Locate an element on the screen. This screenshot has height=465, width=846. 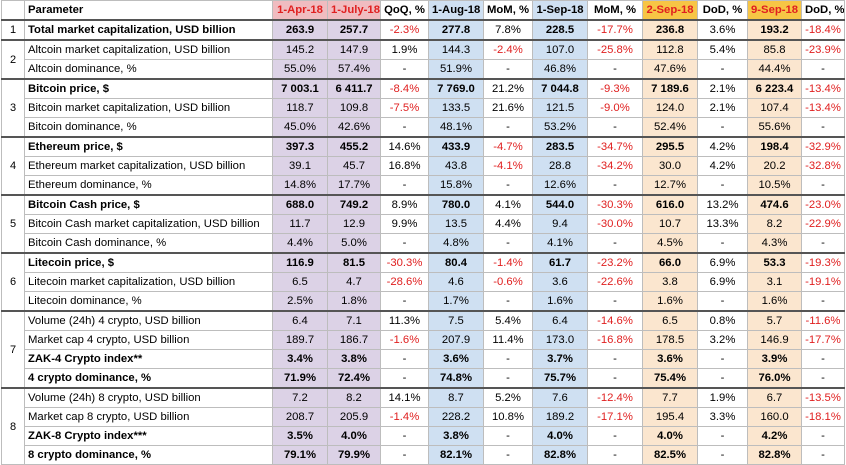
value-cell: 118.7 is located at coordinates (300, 108).